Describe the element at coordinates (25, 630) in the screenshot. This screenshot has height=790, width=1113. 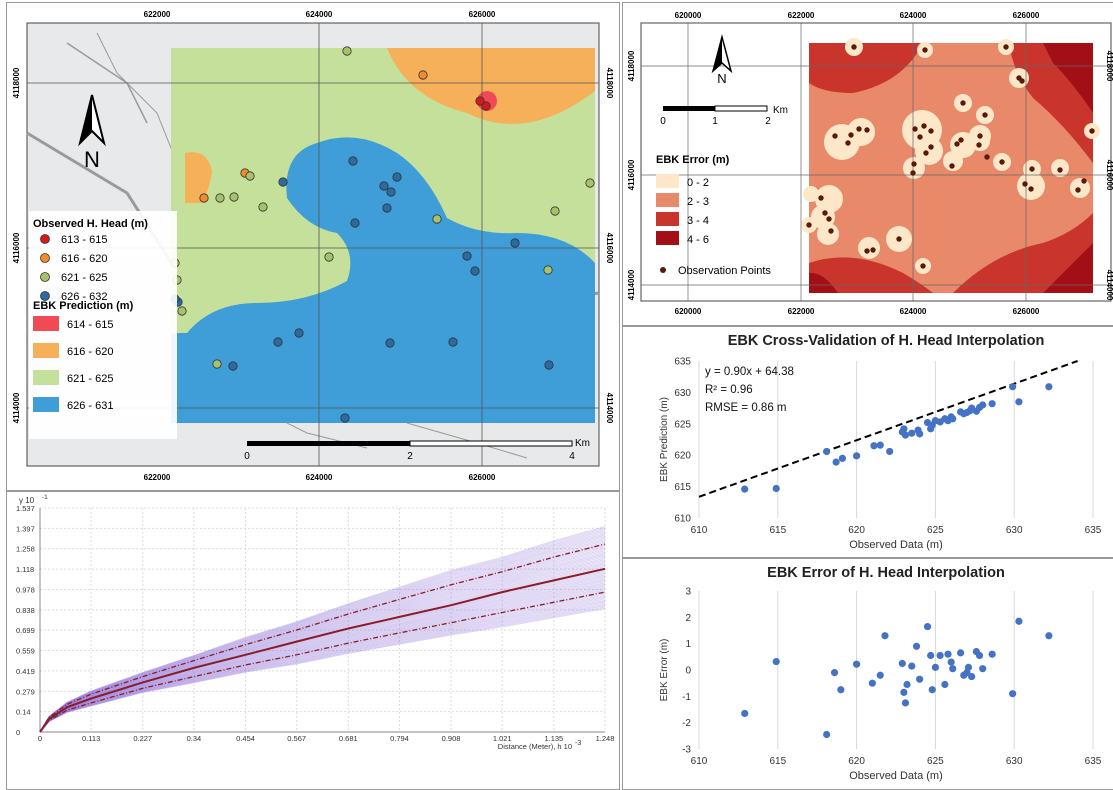
I see `y-tick-label: 0.699` at that location.